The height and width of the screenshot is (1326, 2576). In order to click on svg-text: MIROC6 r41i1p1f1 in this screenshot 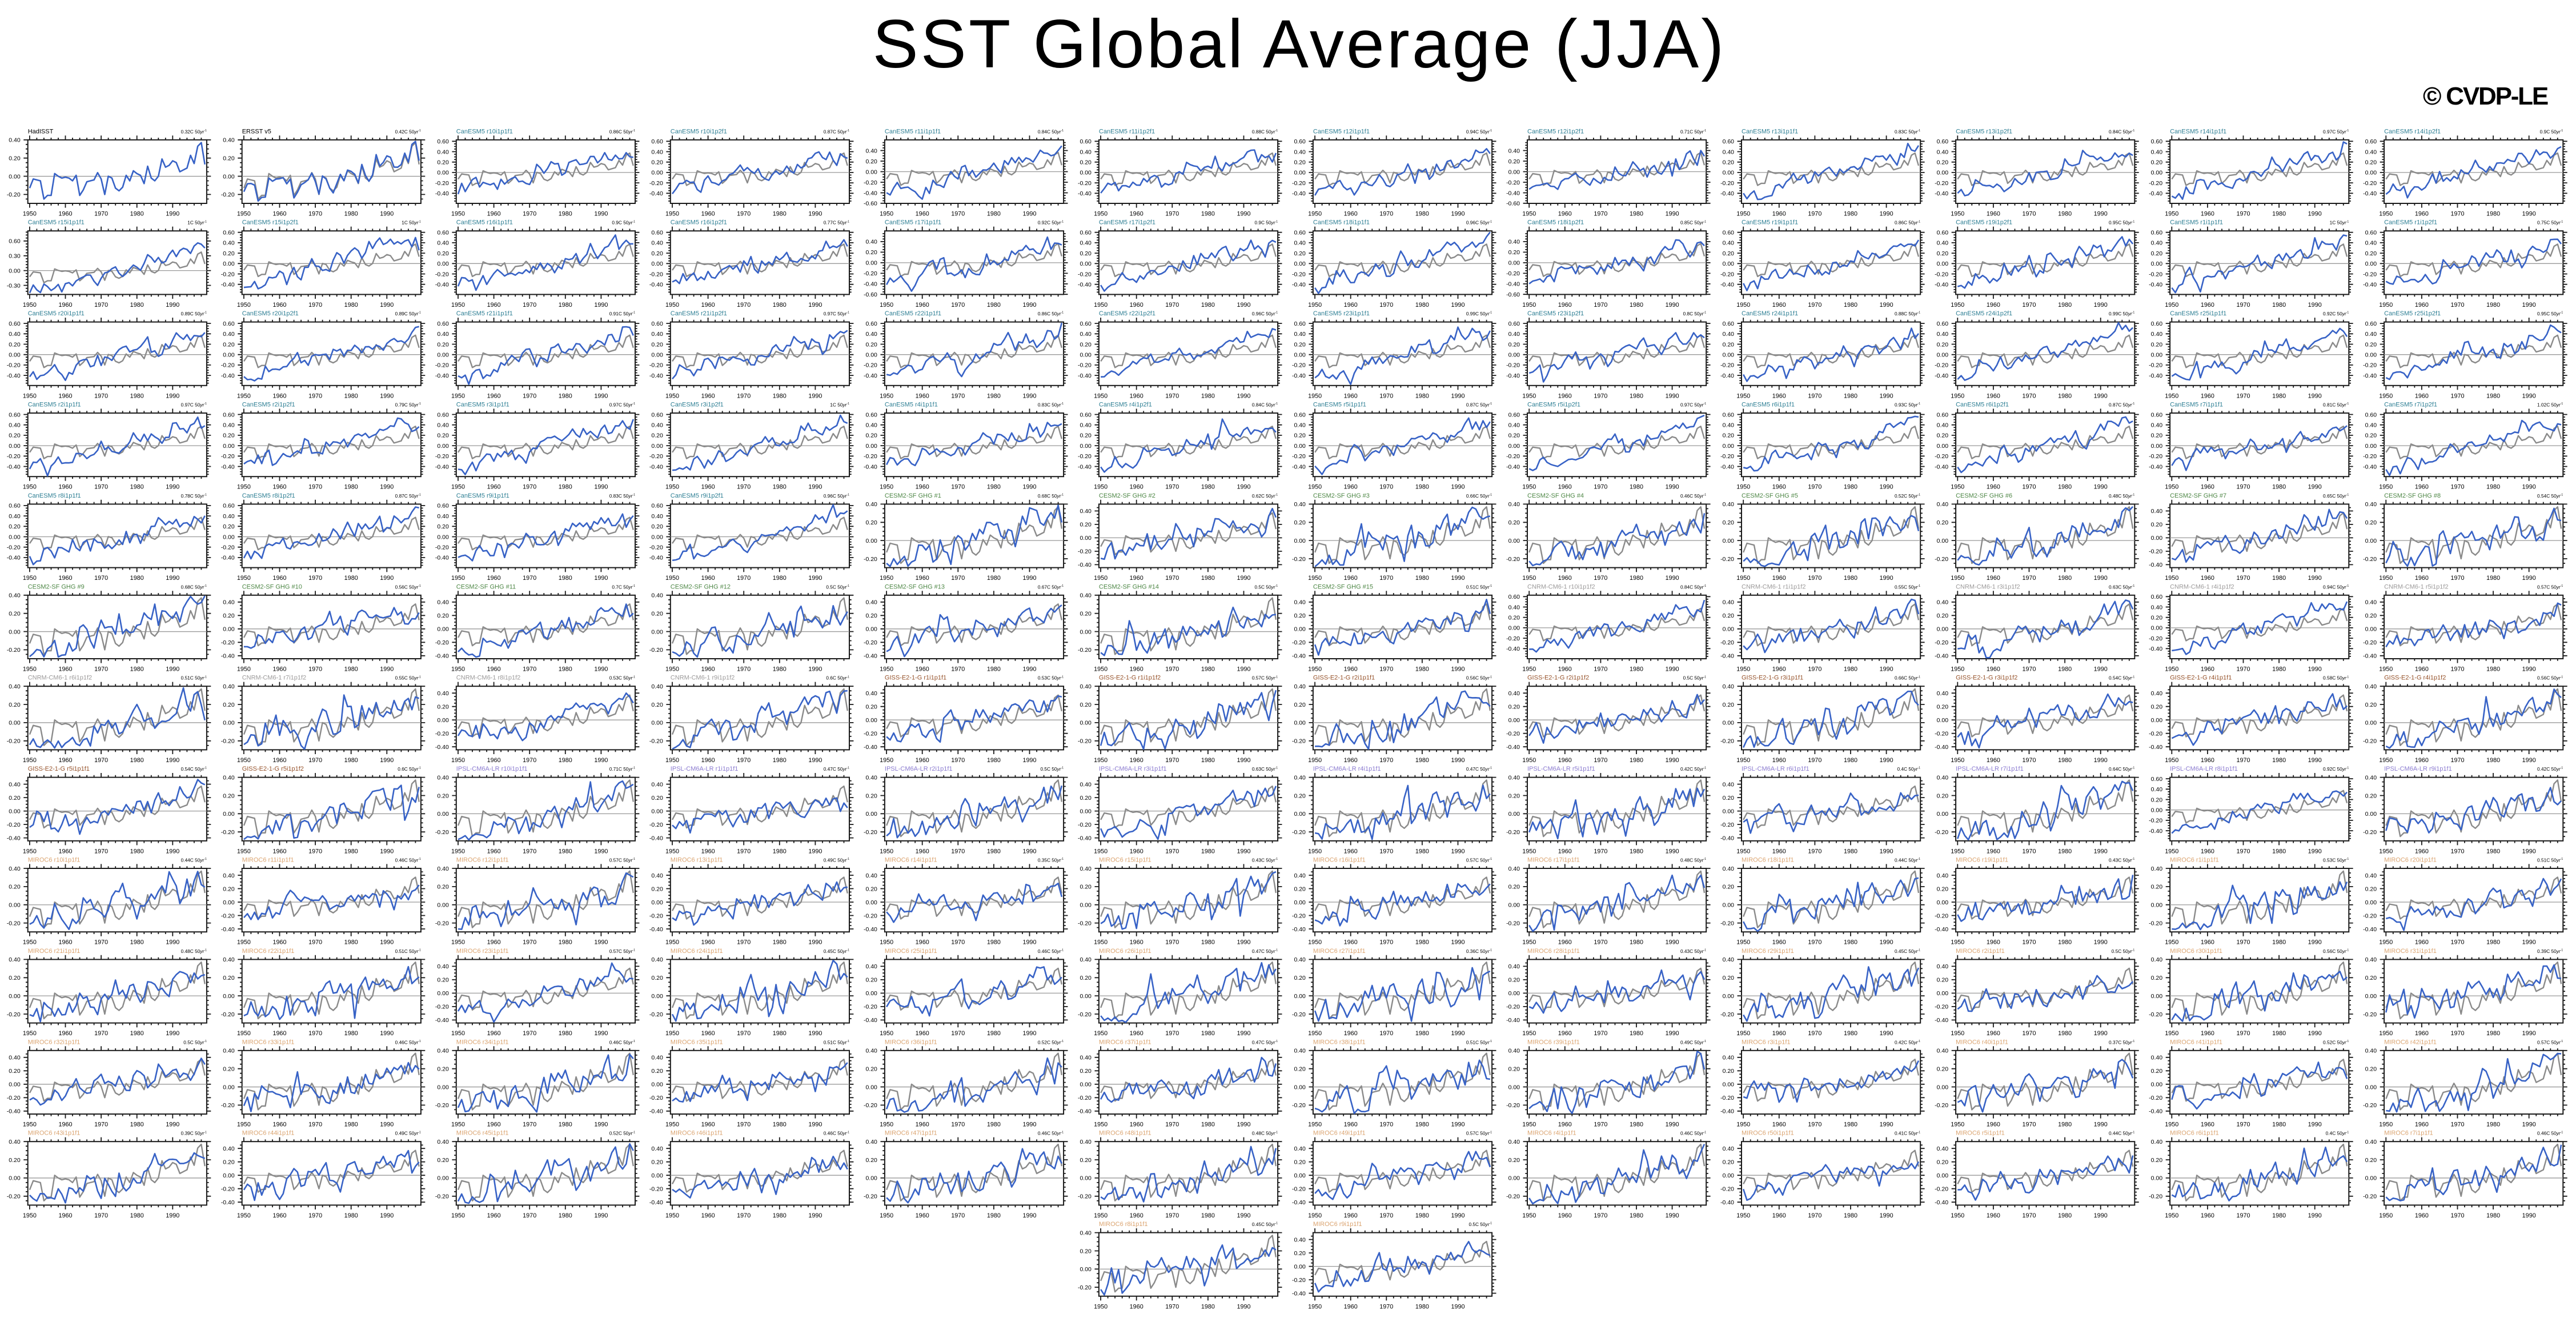, I will do `click(2196, 1042)`.